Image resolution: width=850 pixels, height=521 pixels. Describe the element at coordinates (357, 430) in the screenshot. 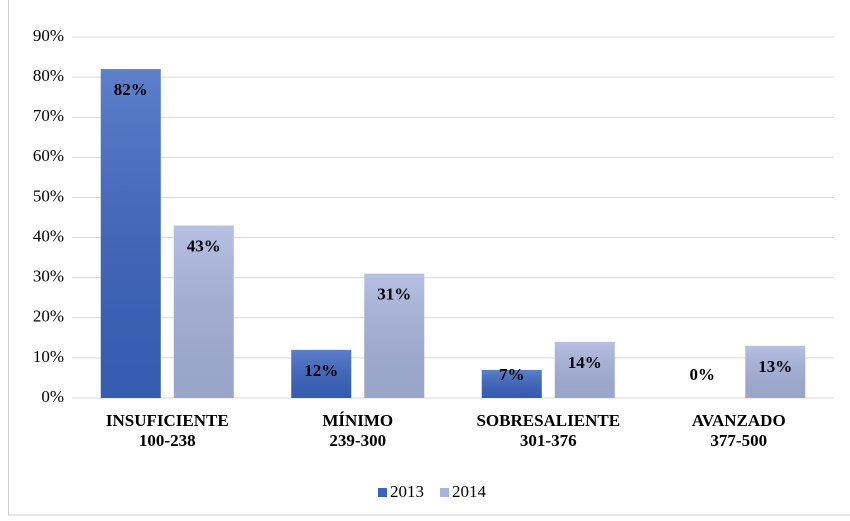

I see `x-tick-label: MÍNIMO 239-300` at that location.